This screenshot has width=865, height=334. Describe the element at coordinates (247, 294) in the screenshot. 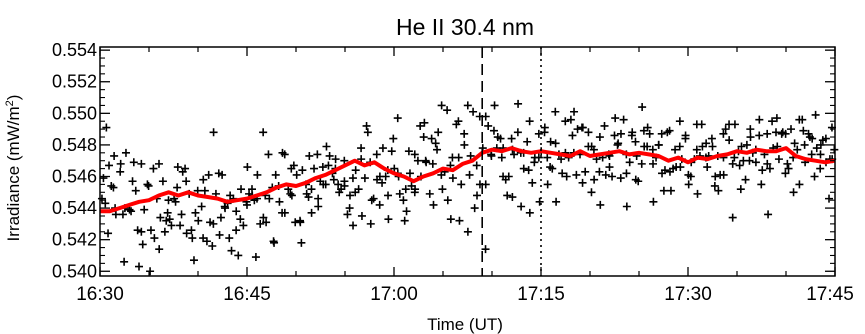

I see `x-tick-label: 16:45` at that location.